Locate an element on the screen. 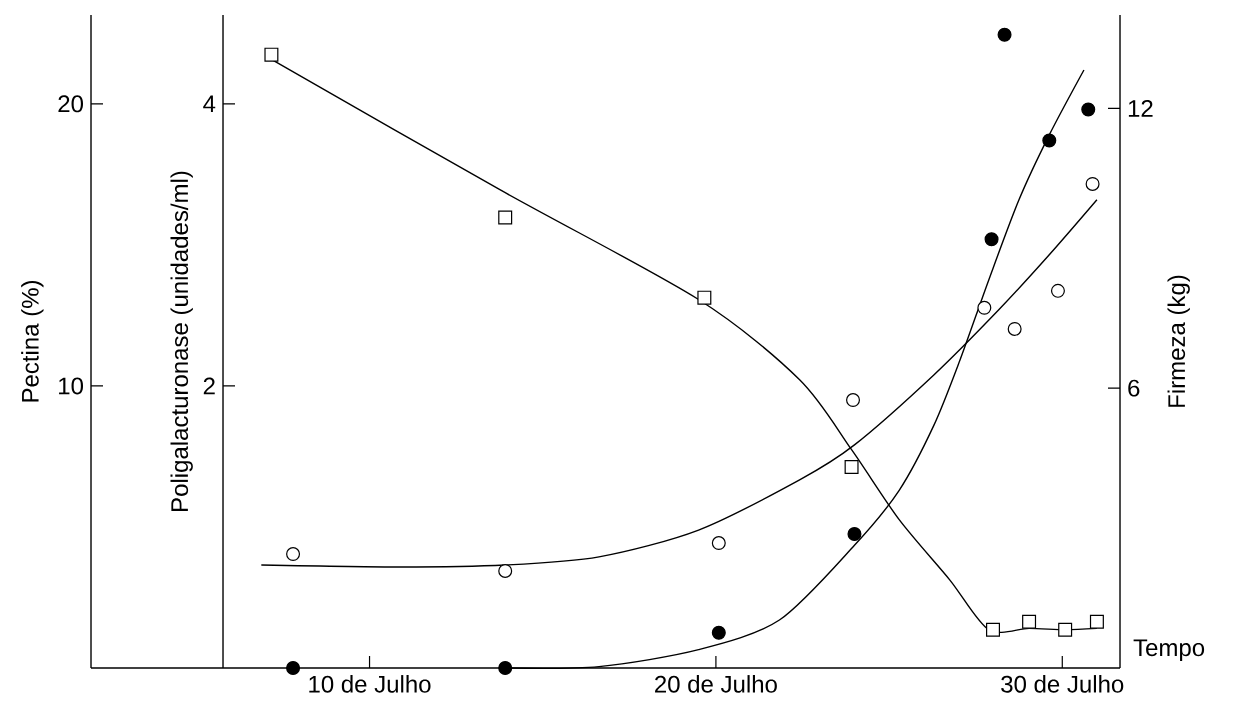 The width and height of the screenshot is (1235, 709). y2-tick-label: 12 is located at coordinates (1140, 108).